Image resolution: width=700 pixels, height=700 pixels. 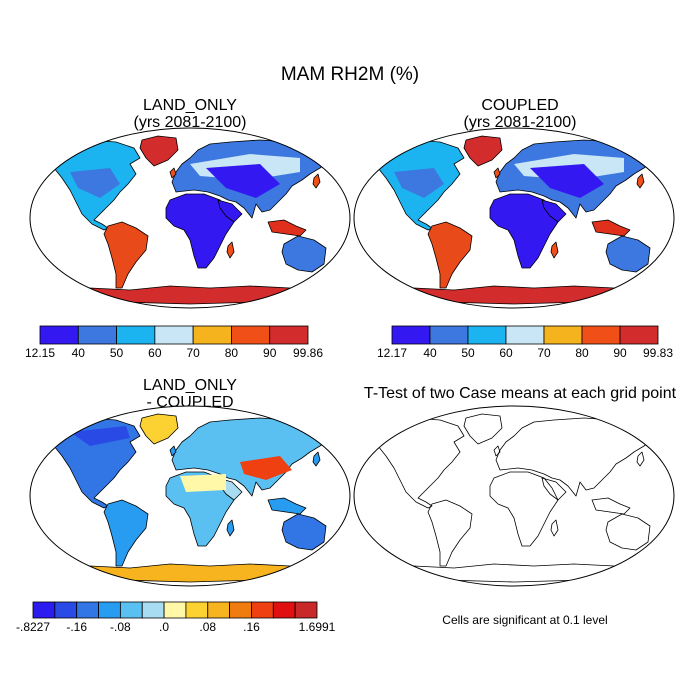 I want to click on colorbar-cb2, so click(x=525, y=335).